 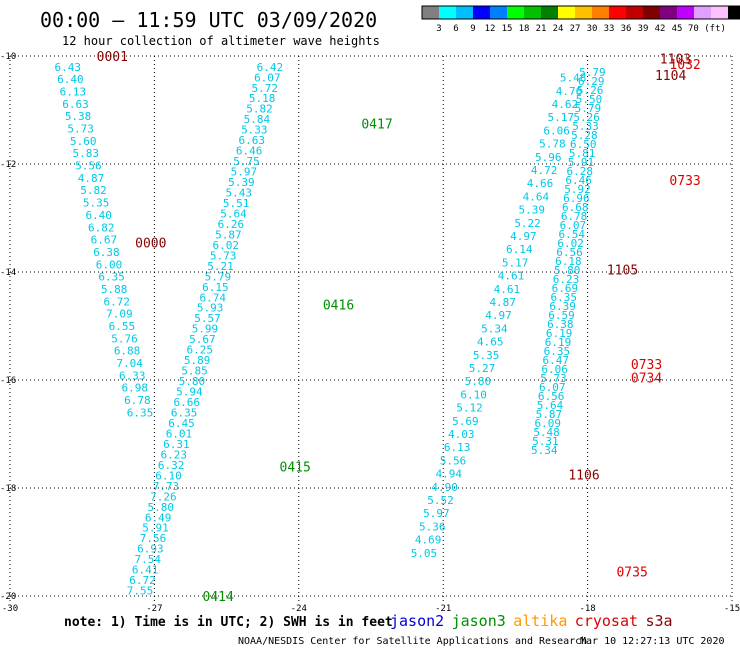 I want to click on satellite-legend-cryosat: cryosat, so click(x=606, y=621).